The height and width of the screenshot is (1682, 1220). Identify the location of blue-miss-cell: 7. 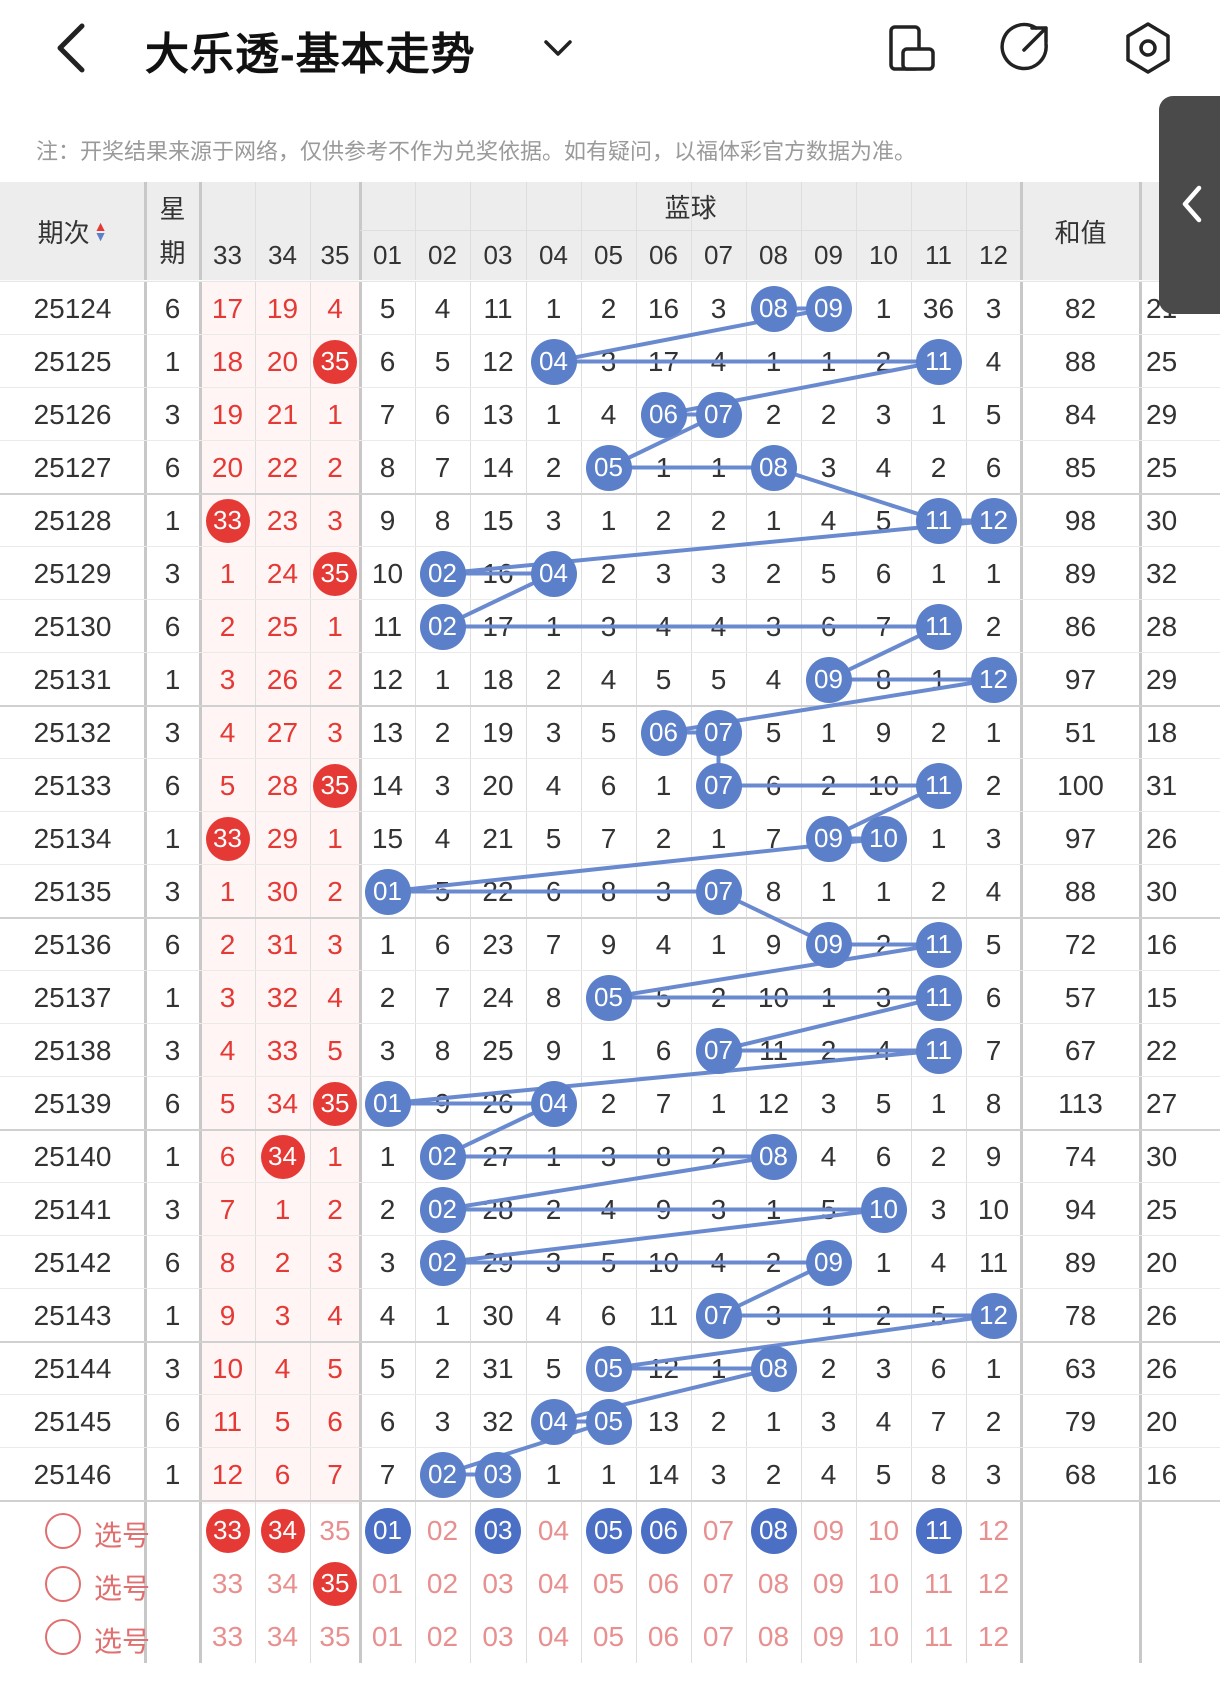
(993, 1050).